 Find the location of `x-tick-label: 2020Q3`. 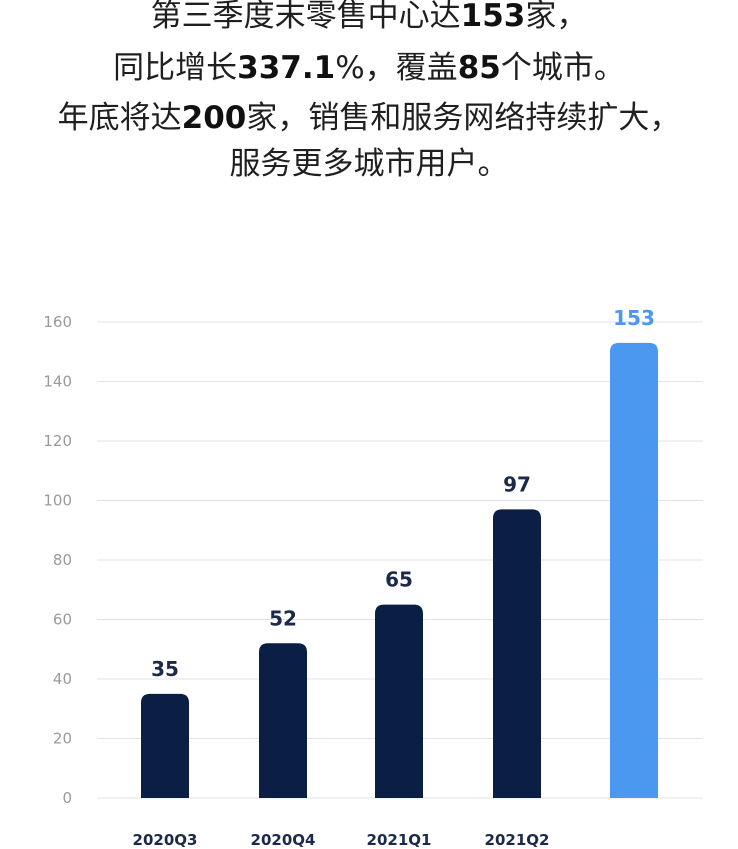

x-tick-label: 2020Q3 is located at coordinates (165, 840).